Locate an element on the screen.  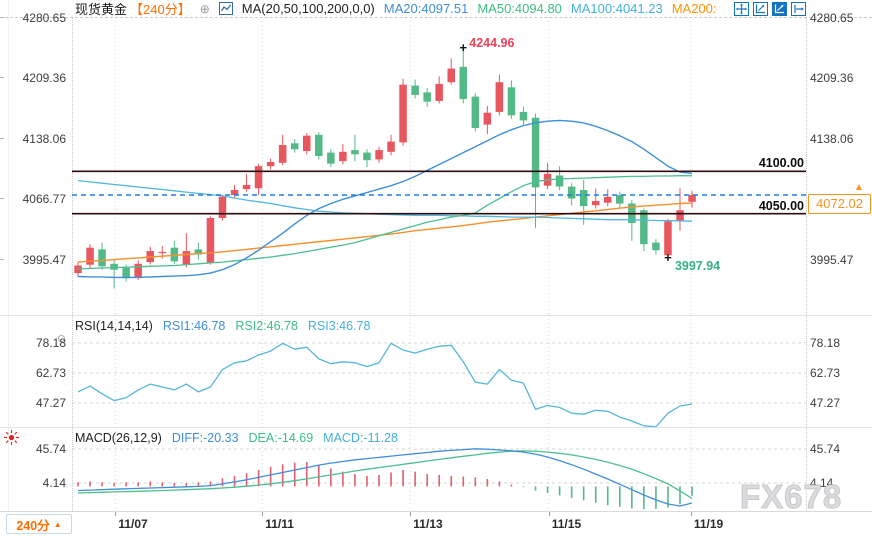
high-price-annotation: 4244.96 is located at coordinates (492, 43).